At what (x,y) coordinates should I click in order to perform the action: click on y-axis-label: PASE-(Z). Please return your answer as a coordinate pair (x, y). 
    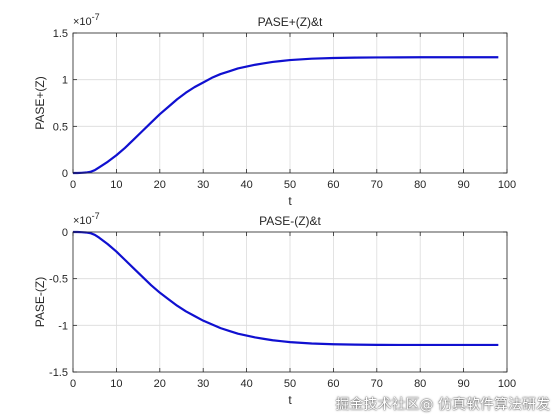
    Looking at the image, I should click on (40, 302).